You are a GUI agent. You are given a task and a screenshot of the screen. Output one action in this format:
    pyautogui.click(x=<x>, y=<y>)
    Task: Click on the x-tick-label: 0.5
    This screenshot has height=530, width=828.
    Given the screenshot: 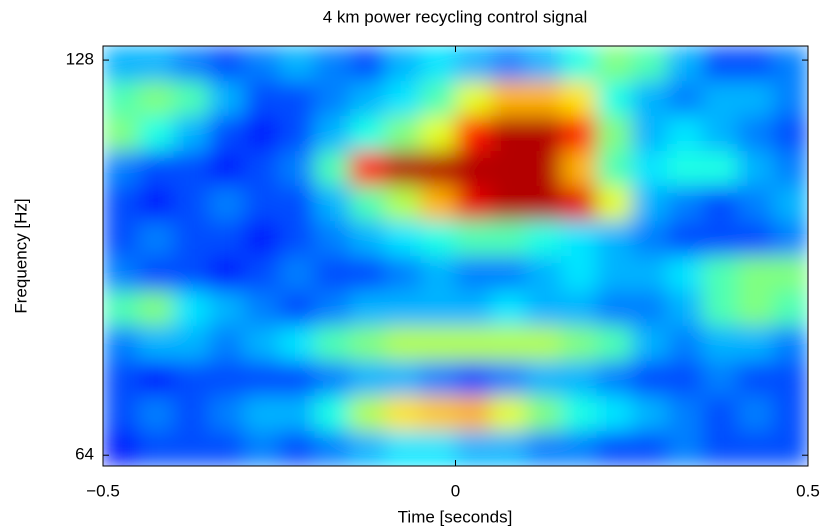 What is the action you would take?
    pyautogui.click(x=808, y=490)
    